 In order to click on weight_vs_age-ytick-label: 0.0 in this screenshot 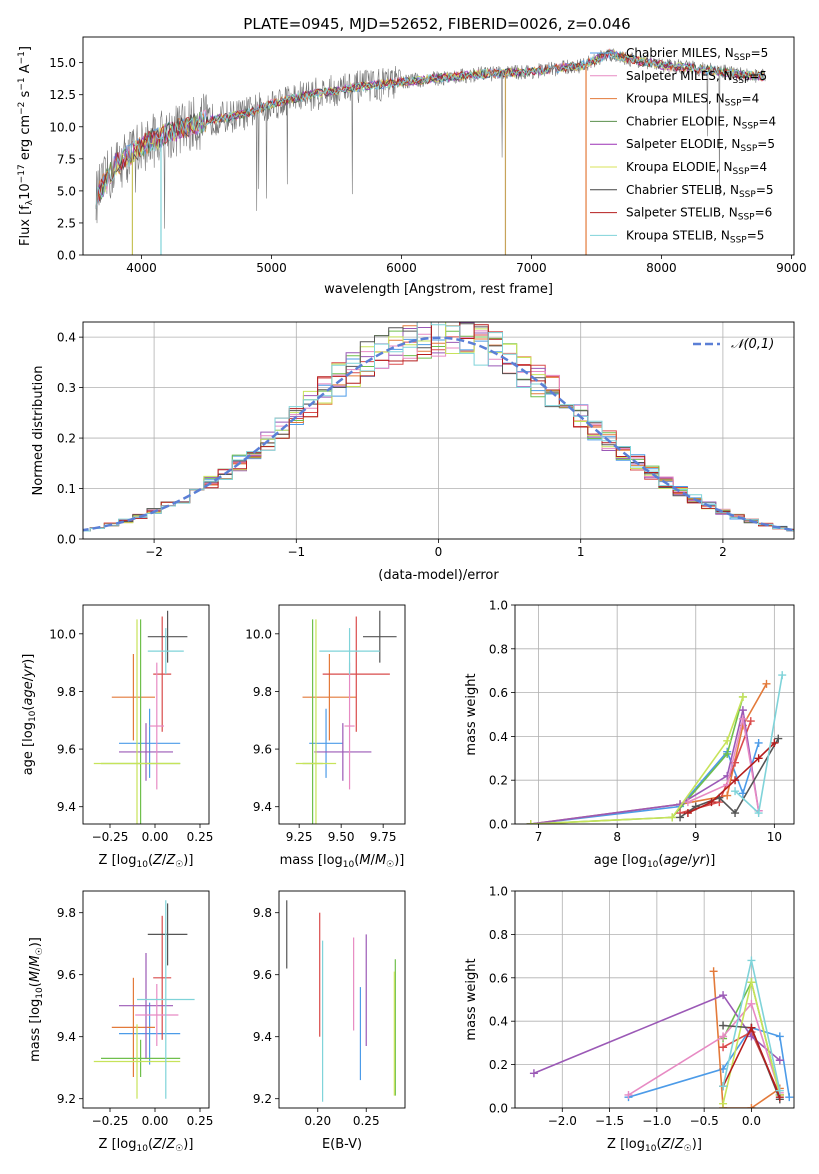, I will do `click(498, 825)`.